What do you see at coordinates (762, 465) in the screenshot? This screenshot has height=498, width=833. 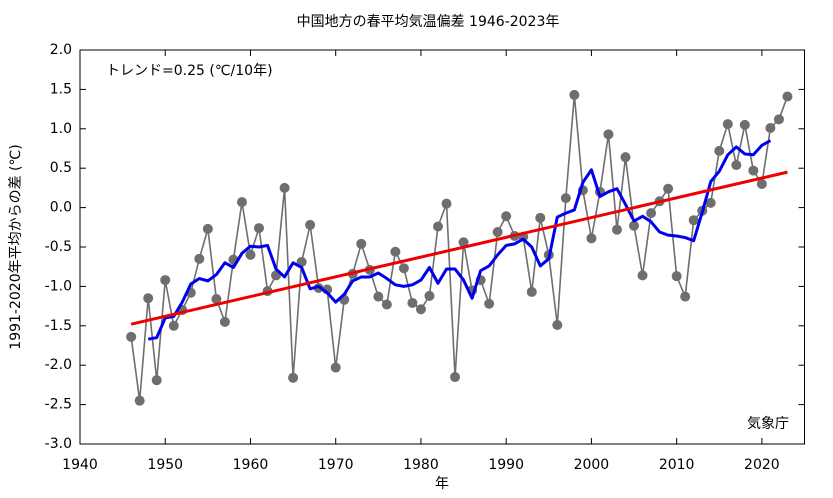 I see `x-tick-label: 2020` at bounding box center [762, 465].